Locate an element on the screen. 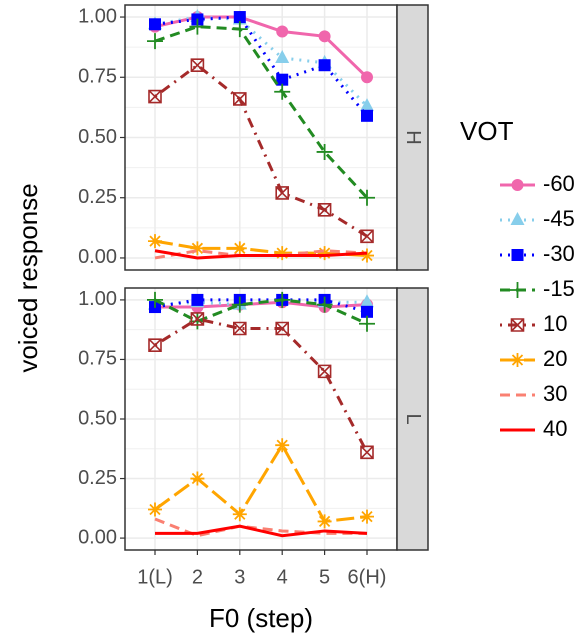 This screenshot has height=640, width=586. x-tick-label: 6(H) is located at coordinates (367, 577).